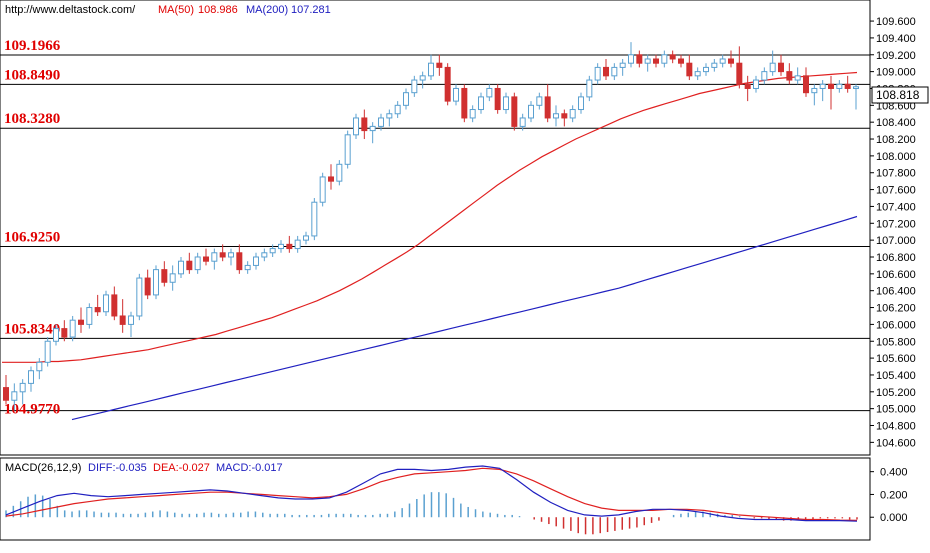 This screenshot has width=930, height=553. What do you see at coordinates (181, 468) in the screenshot?
I see `macd-dea: DEA:-0.027` at bounding box center [181, 468].